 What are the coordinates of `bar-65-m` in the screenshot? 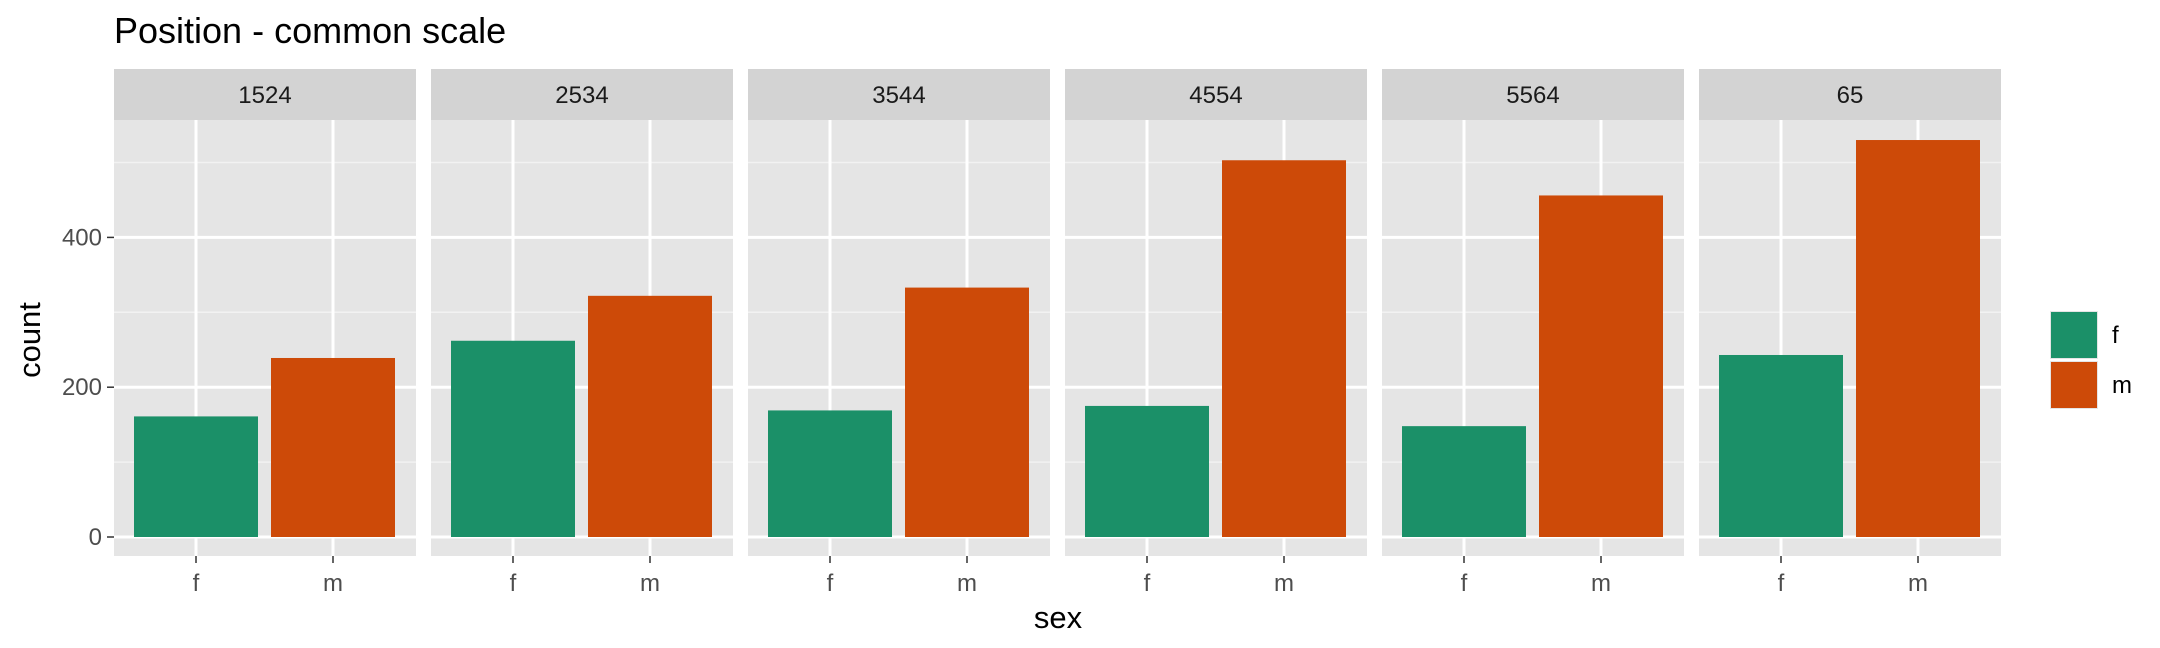 It's located at (1918, 338).